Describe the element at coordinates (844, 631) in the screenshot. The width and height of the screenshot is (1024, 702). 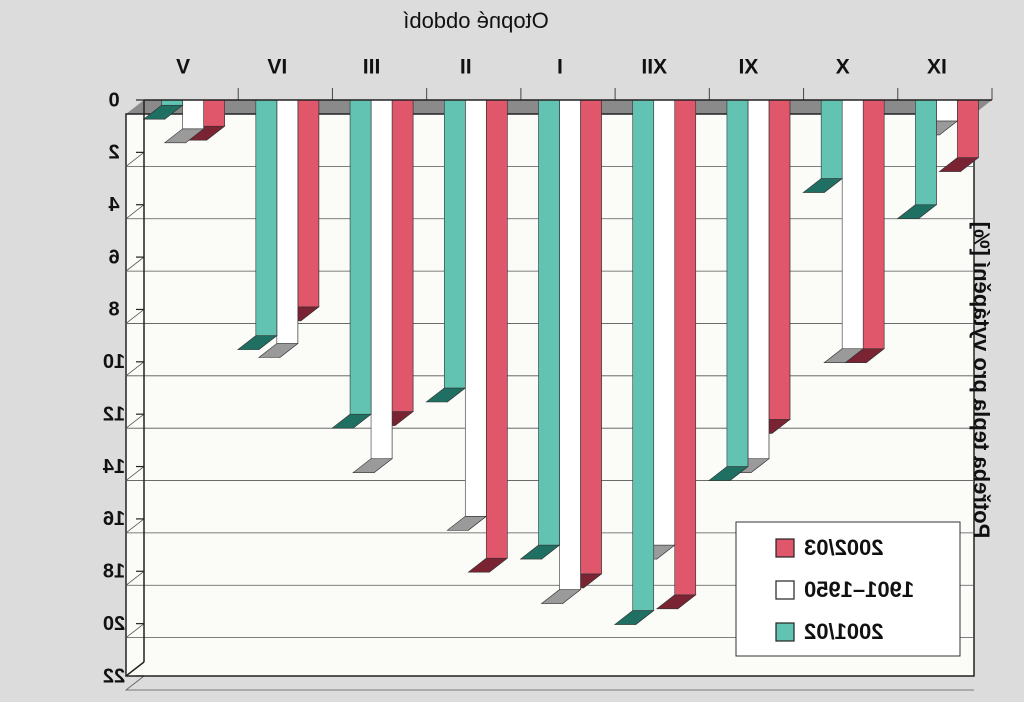
I see `legend-label: 2001/02` at that location.